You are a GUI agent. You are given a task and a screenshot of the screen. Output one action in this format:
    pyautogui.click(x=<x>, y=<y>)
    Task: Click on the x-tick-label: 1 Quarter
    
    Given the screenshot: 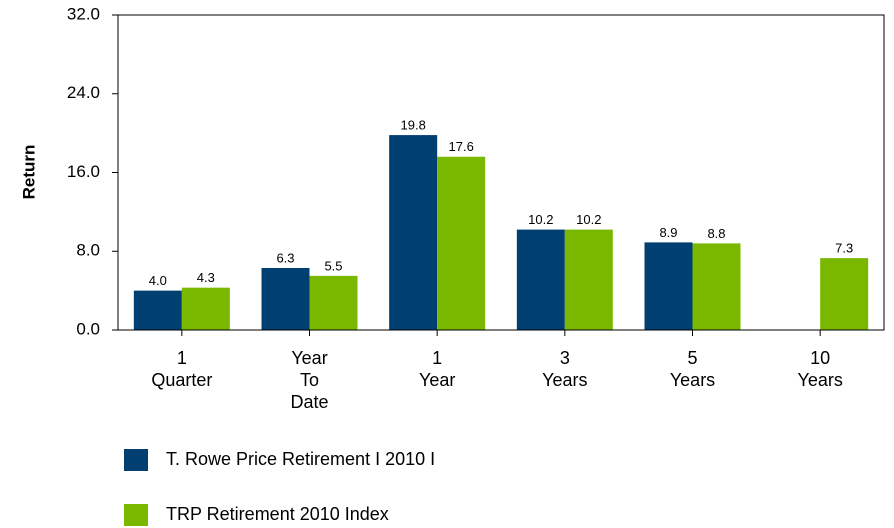 What is the action you would take?
    pyautogui.click(x=182, y=369)
    